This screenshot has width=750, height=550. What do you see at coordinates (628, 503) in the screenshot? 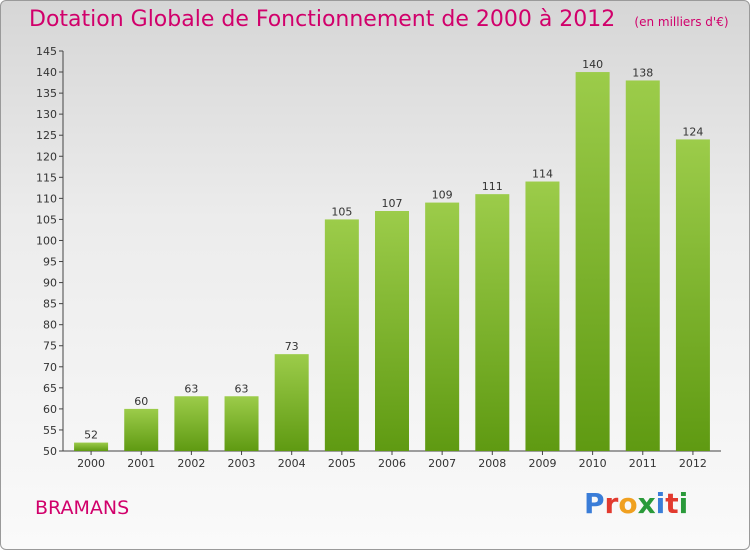
I see `logo-letter: o` at bounding box center [628, 503].